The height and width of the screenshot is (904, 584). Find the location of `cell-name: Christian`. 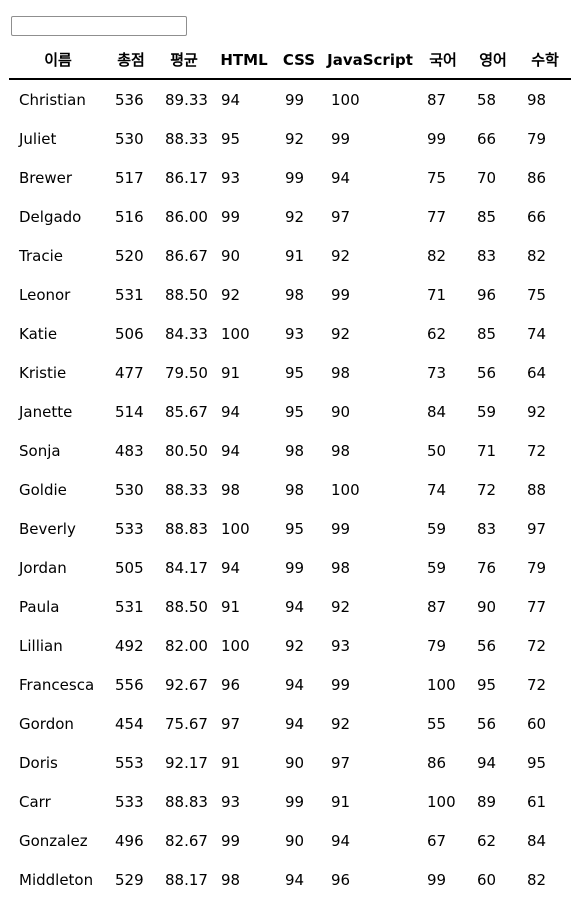

cell-name: Christian is located at coordinates (52, 99).